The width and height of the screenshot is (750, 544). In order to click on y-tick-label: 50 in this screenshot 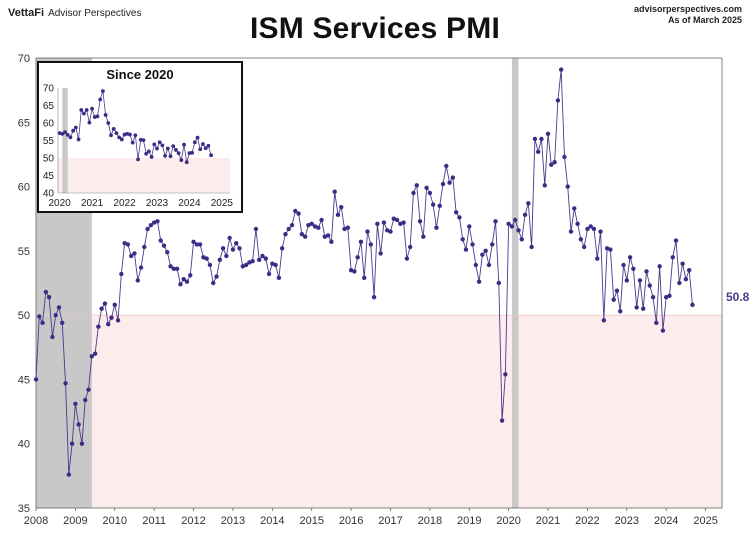, I will do `click(24, 316)`.